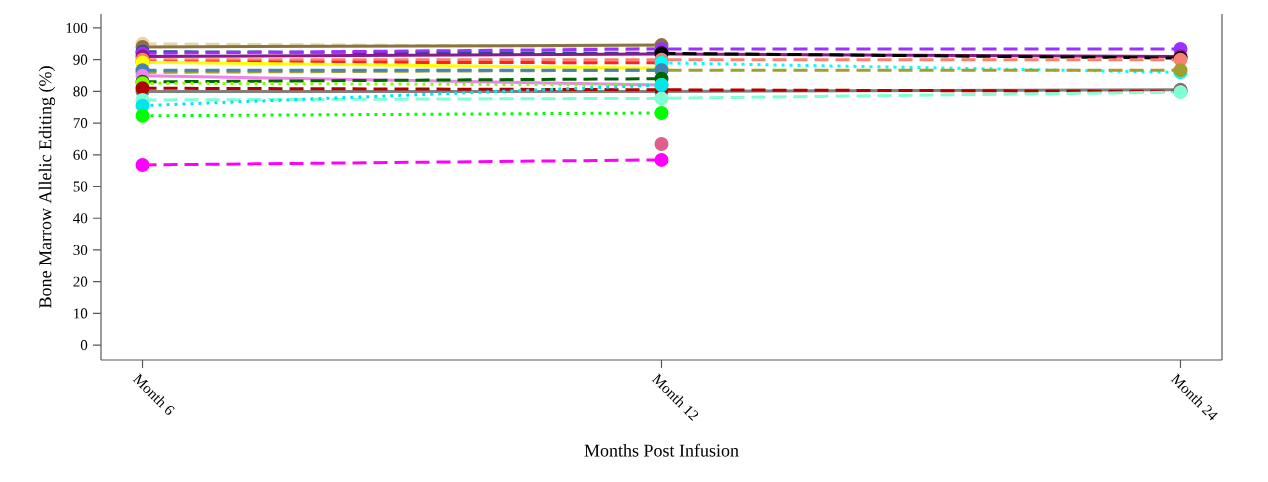 The image size is (1268, 482). Describe the element at coordinates (84, 345) in the screenshot. I see `y-tick-label: 0` at that location.